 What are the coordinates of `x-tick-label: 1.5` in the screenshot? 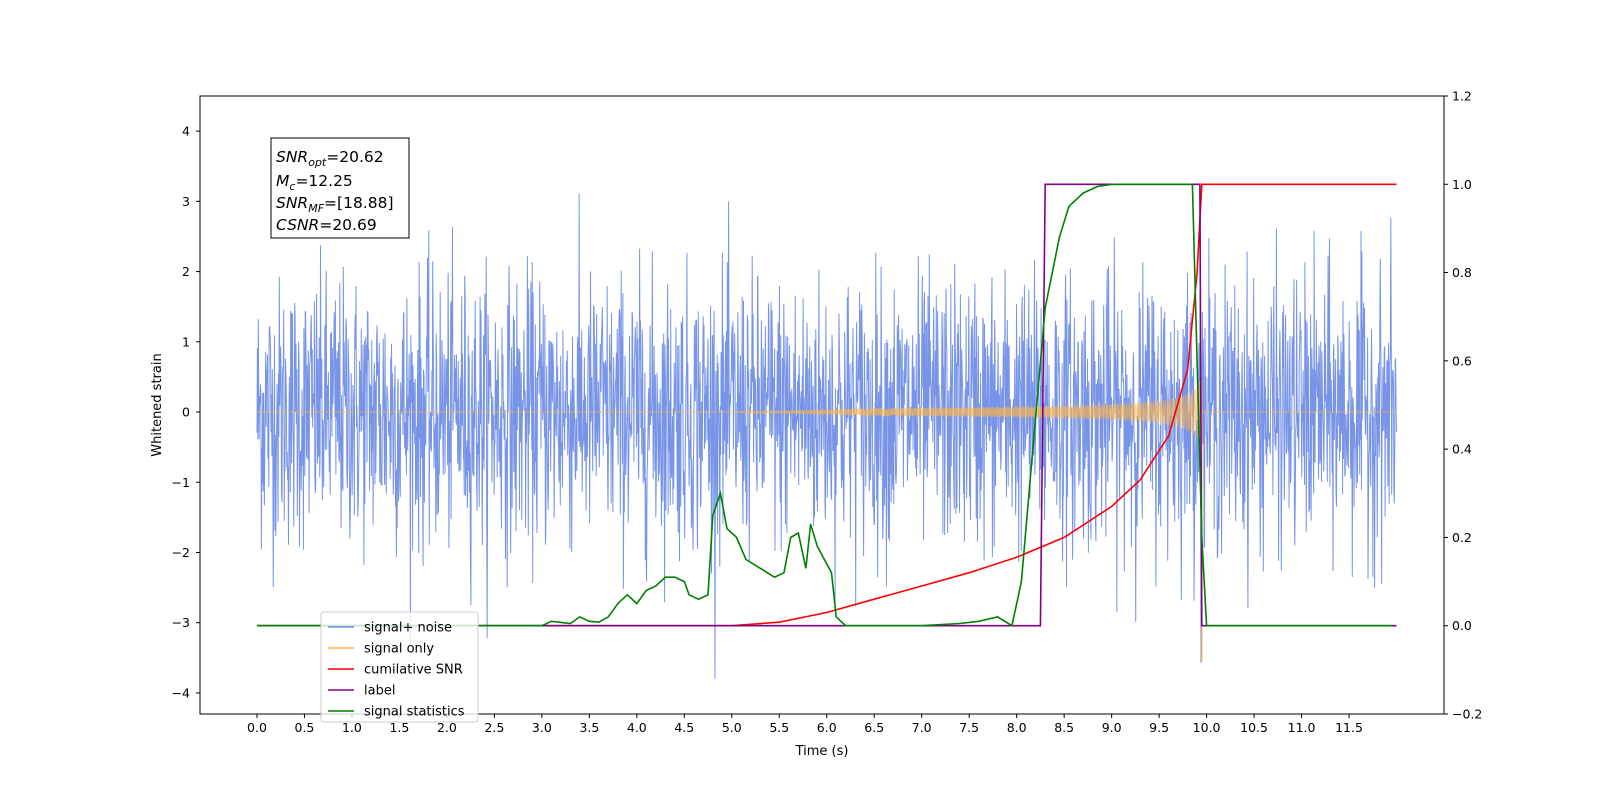 It's located at (399, 727).